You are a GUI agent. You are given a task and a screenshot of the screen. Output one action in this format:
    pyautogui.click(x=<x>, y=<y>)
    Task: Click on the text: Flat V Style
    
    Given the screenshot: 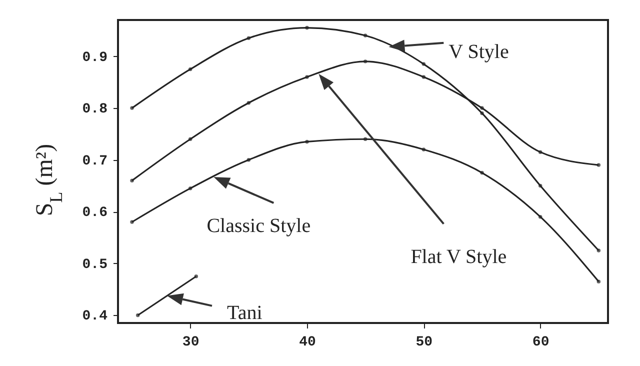 What is the action you would take?
    pyautogui.click(x=458, y=257)
    